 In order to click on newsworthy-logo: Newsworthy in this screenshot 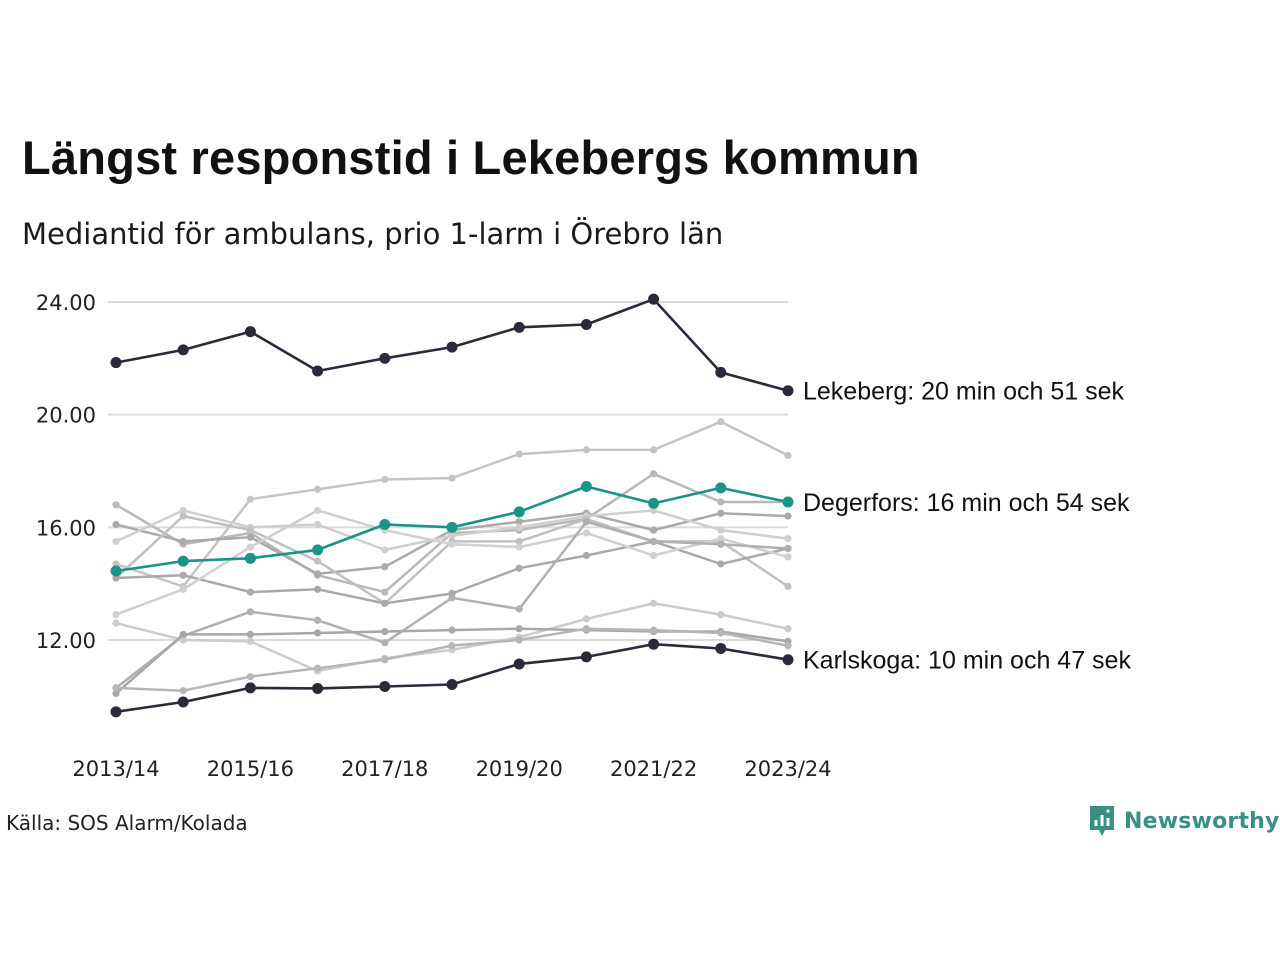, I will do `click(1184, 821)`.